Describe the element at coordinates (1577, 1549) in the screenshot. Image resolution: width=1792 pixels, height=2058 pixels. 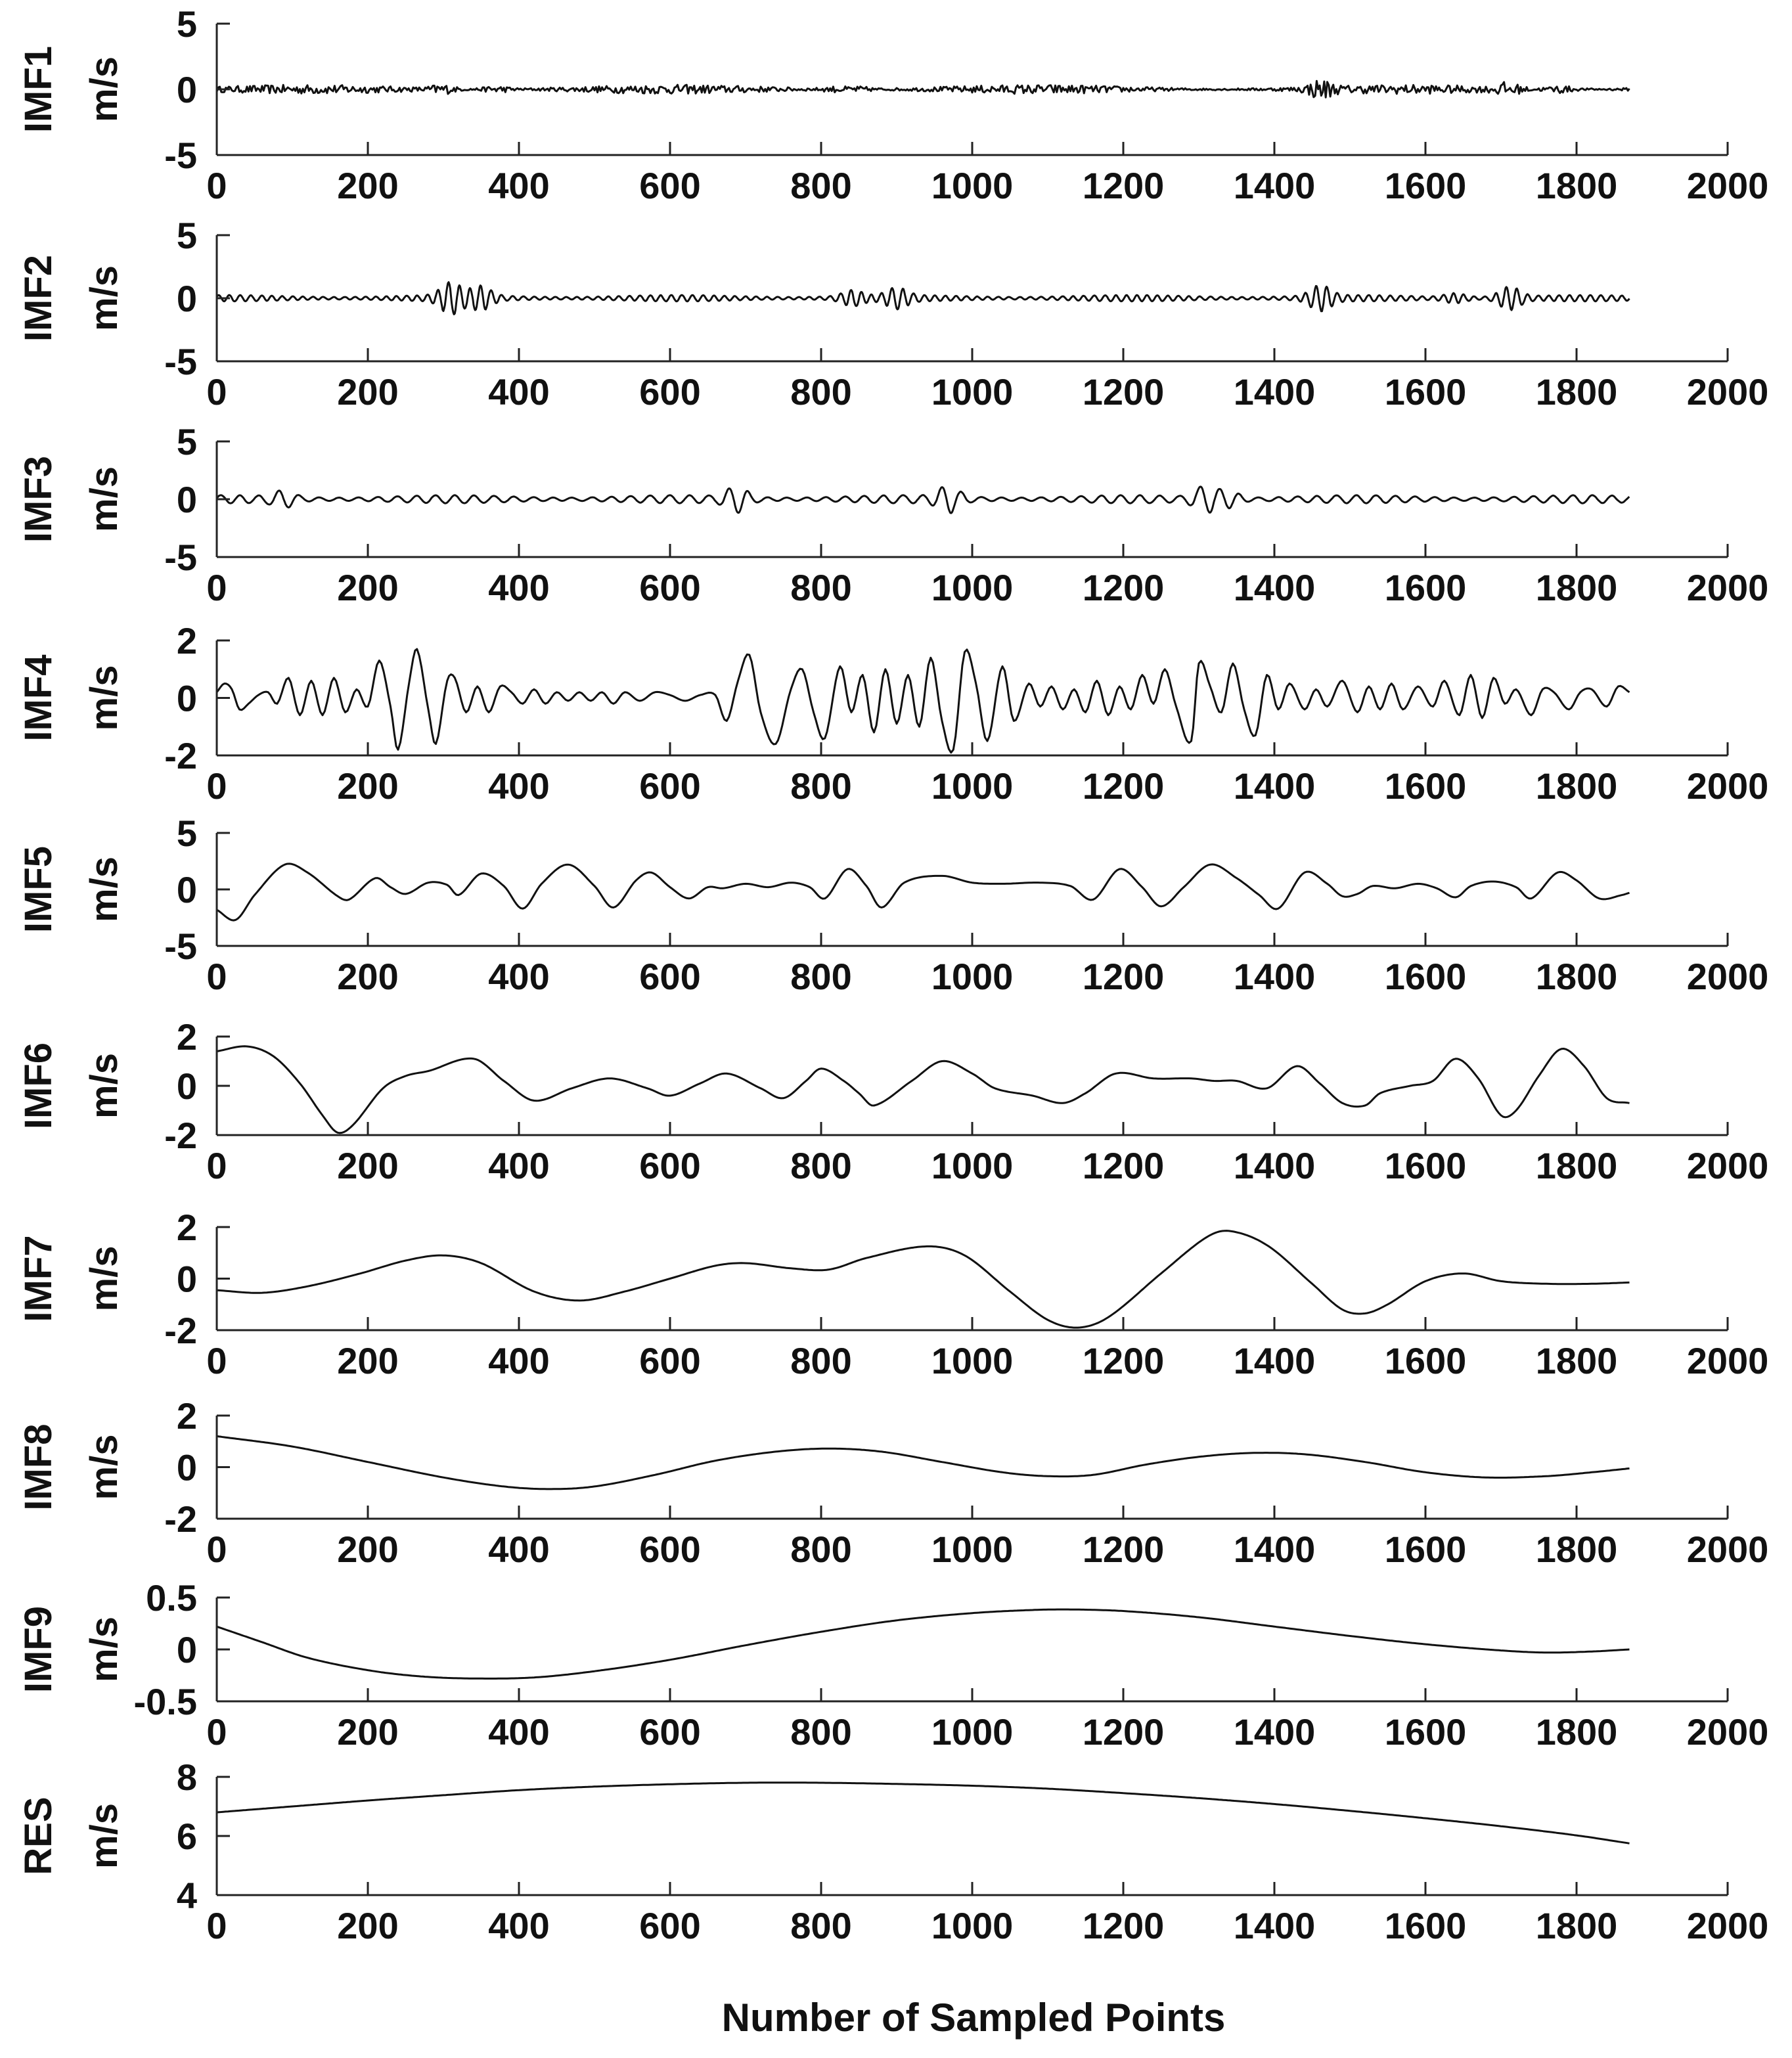
I see `x-tick-label-imf8: 1800` at that location.